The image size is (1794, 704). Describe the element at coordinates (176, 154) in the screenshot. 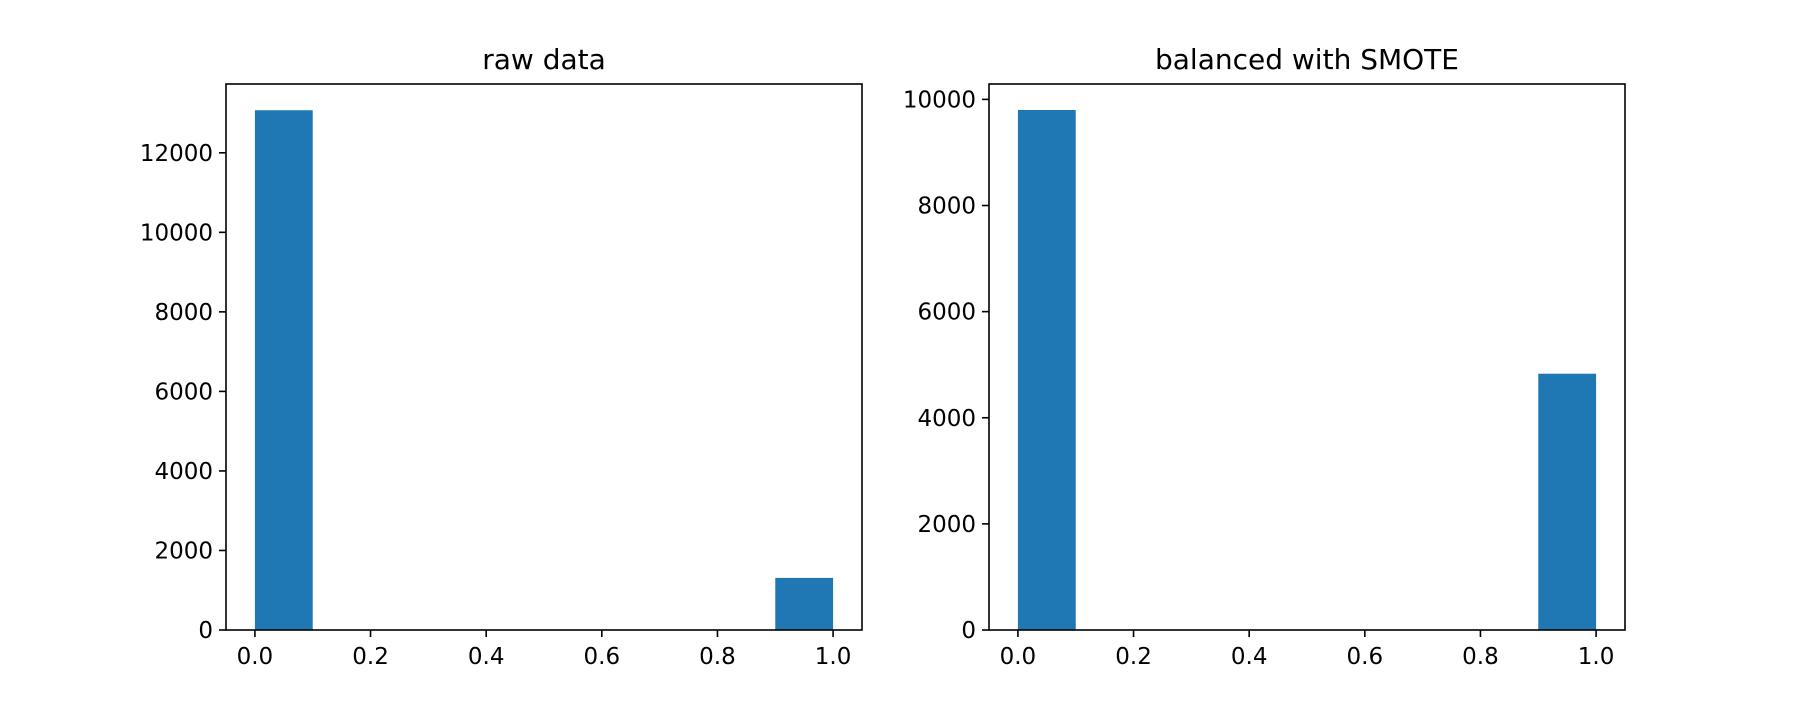

I see `y-tick-label: 12000` at that location.